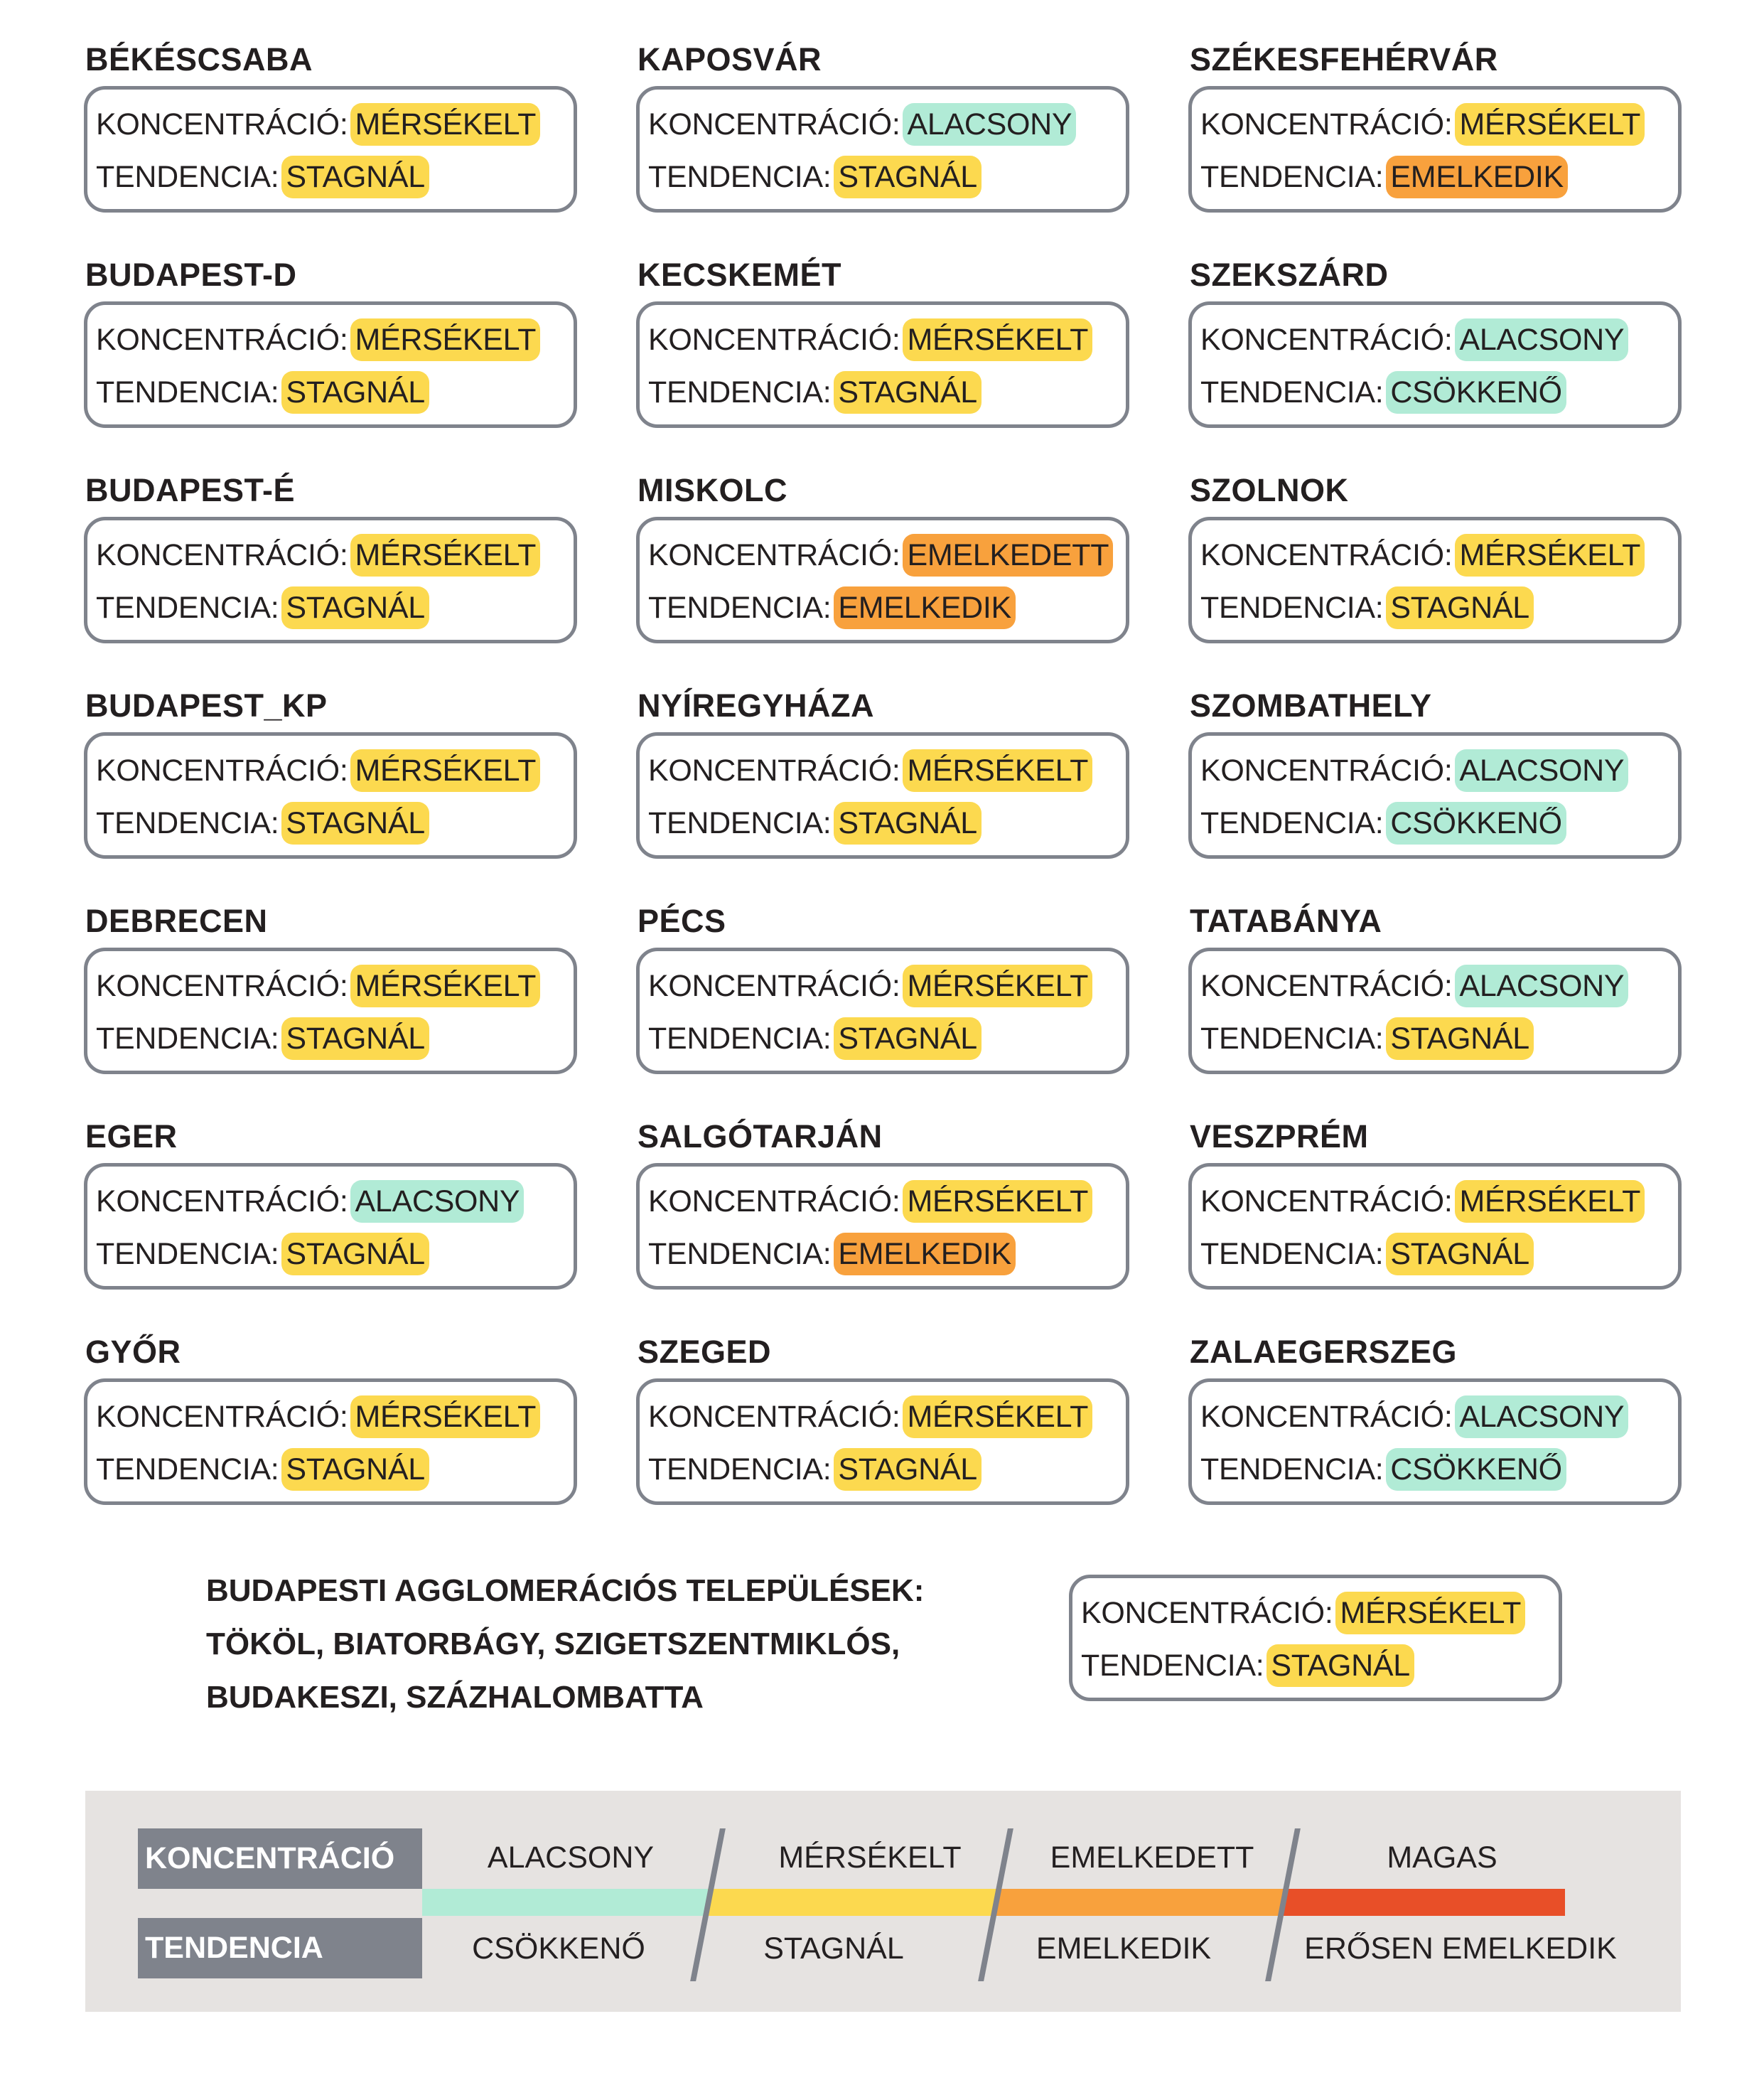  I want to click on agglomeration-line: TÖKÖL, BIATORBÁGY, SZIGETSZENTMIKLÓS,, so click(553, 1644).